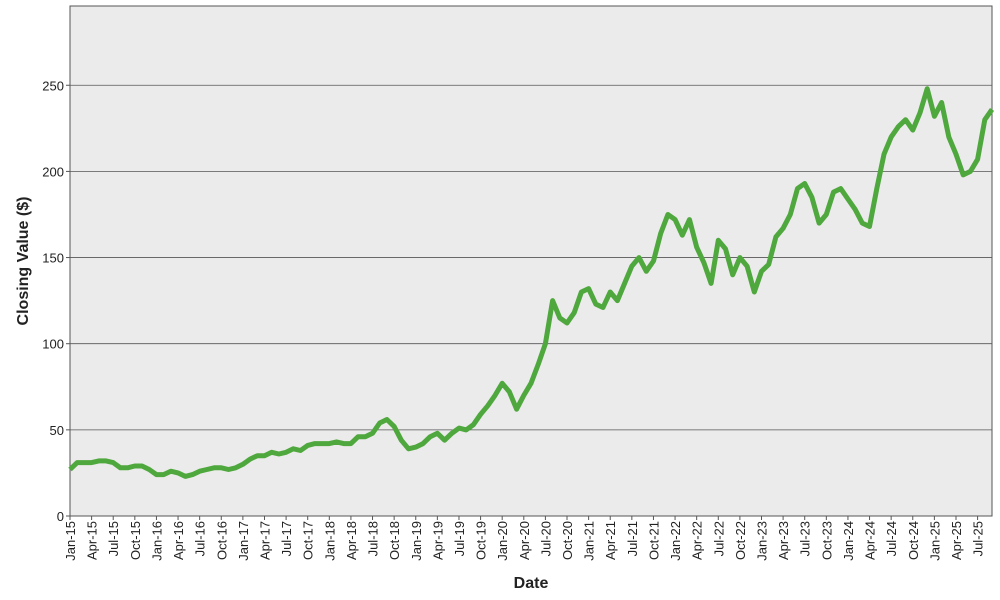 Image resolution: width=1000 pixels, height=600 pixels. What do you see at coordinates (53, 171) in the screenshot?
I see `y-tick-label: 200` at bounding box center [53, 171].